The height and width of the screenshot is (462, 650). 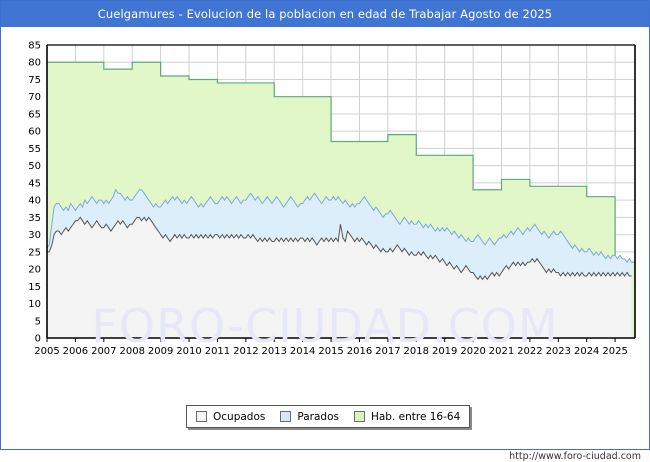 I want to click on legend-label-parados: Parados, so click(x=318, y=416).